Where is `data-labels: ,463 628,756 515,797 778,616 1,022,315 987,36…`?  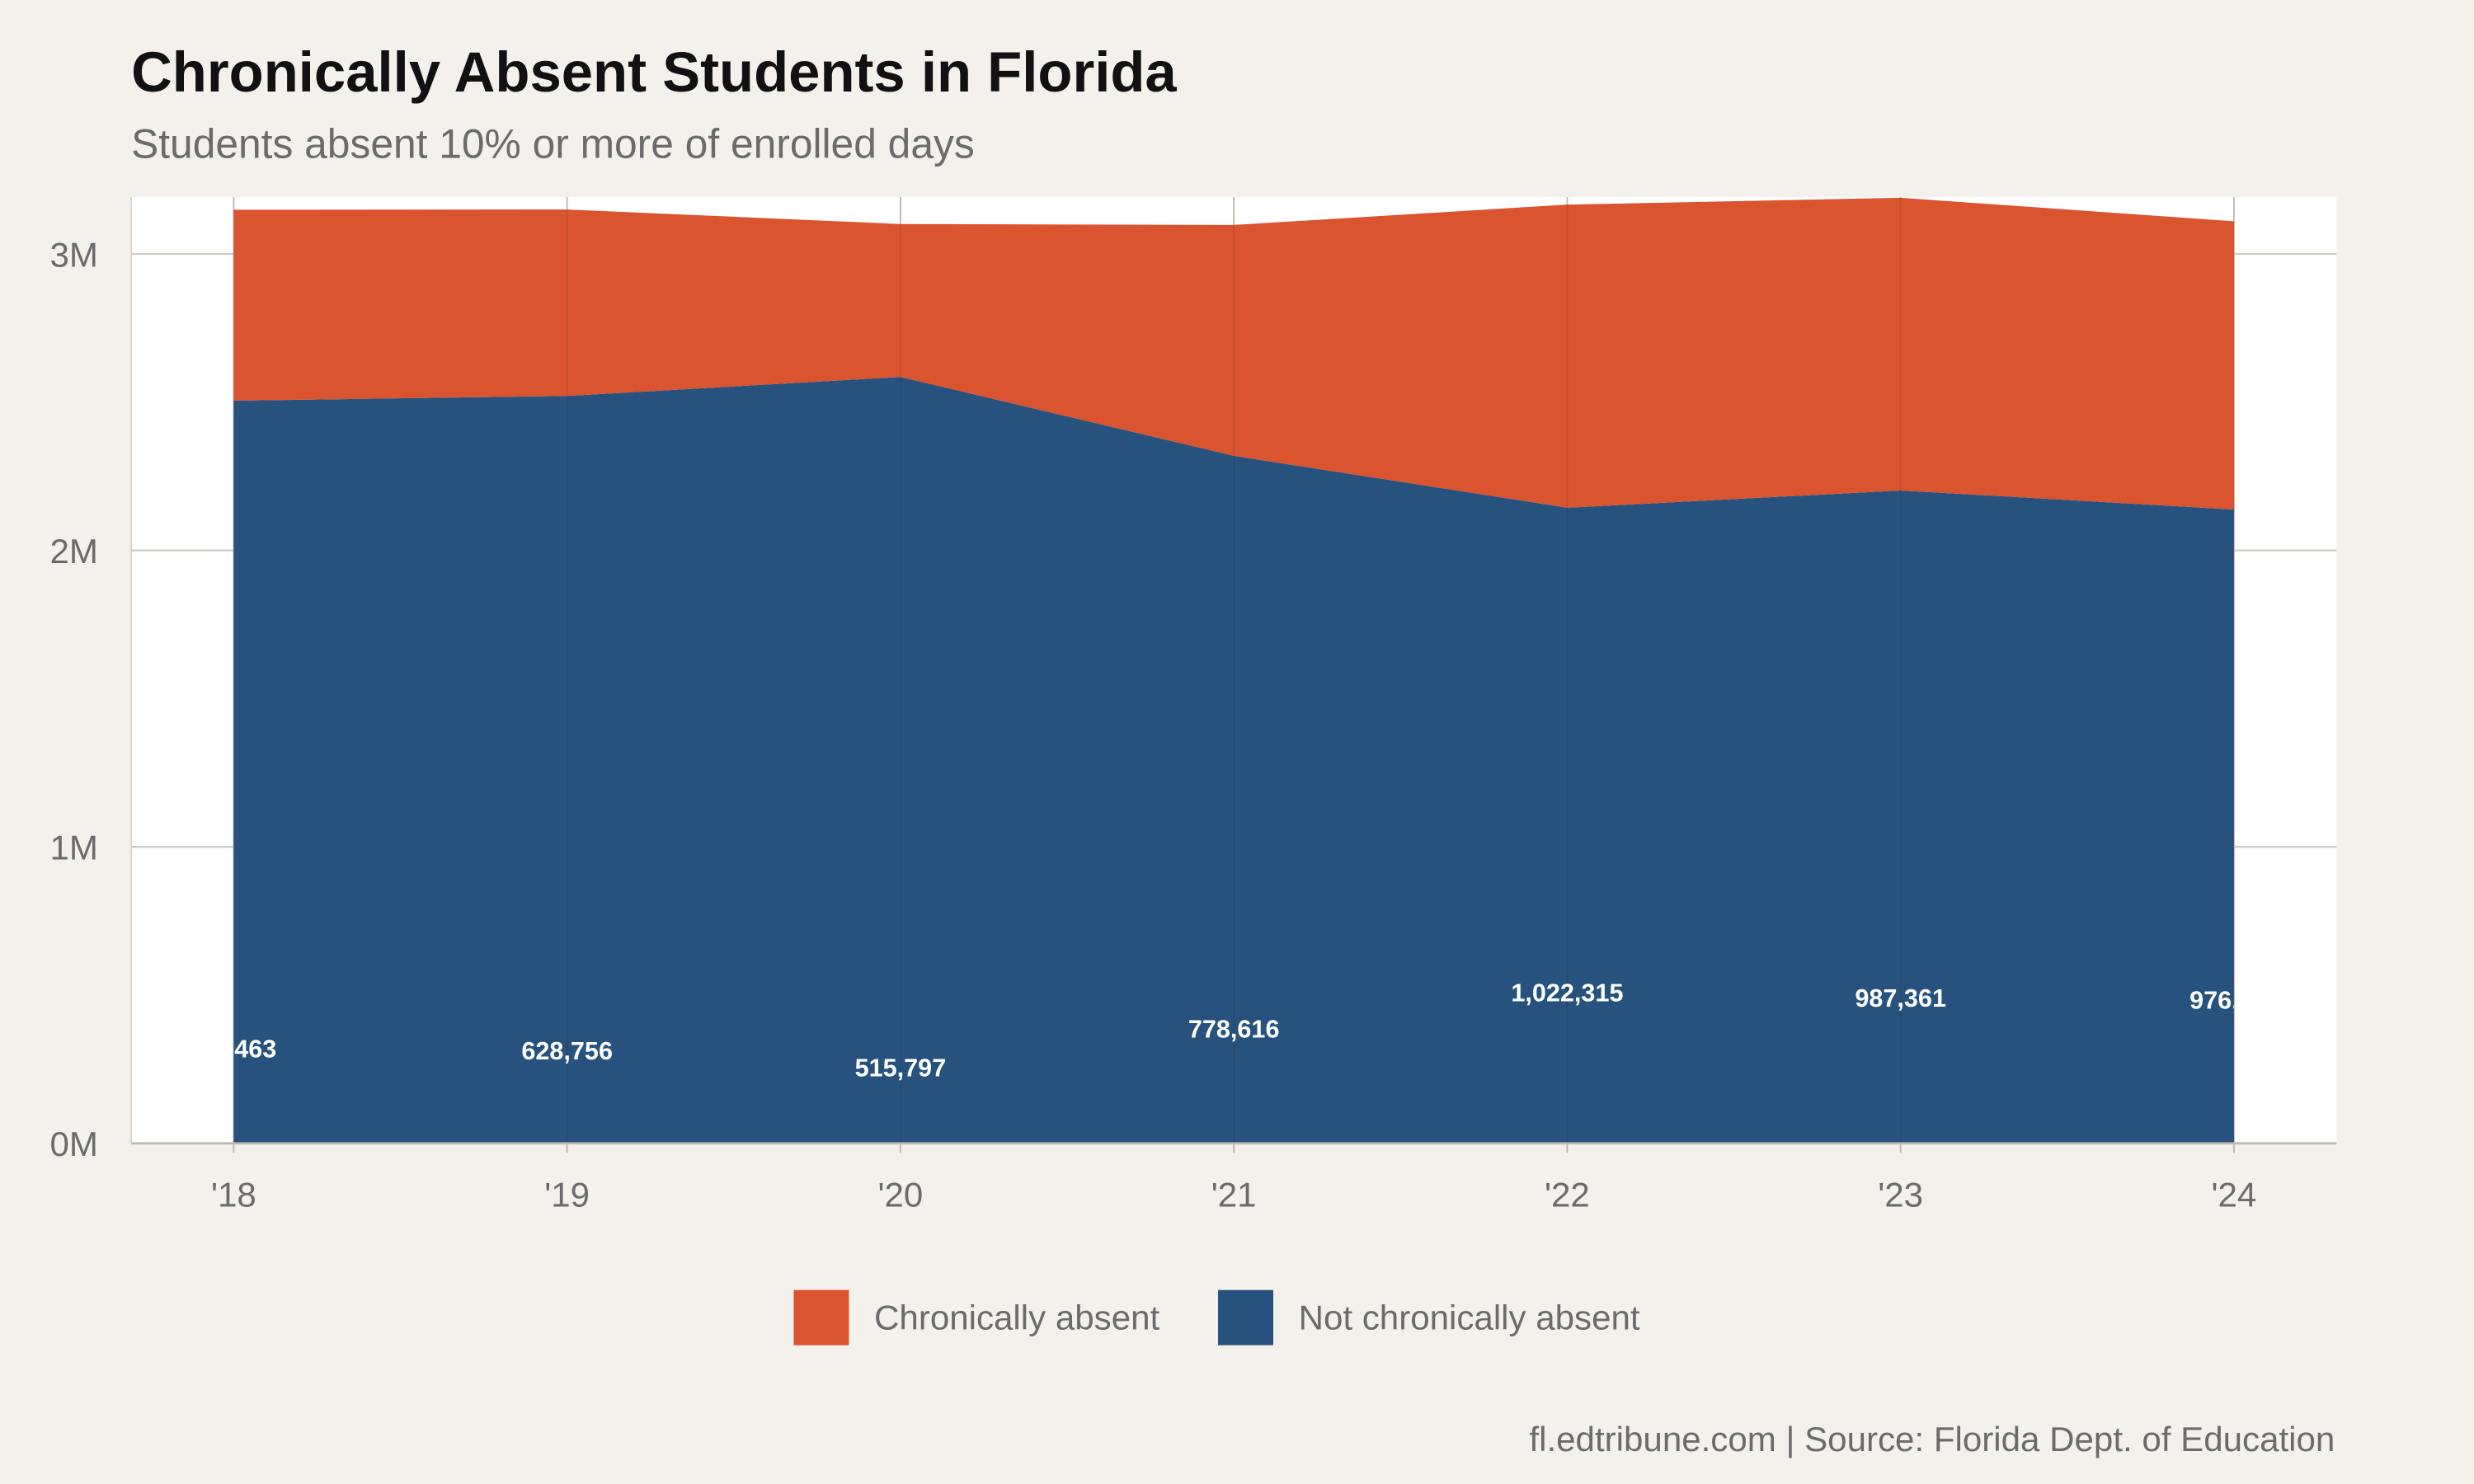 data-labels: ,463 628,756 515,797 778,616 1,022,315 987,36… is located at coordinates (1233, 1030).